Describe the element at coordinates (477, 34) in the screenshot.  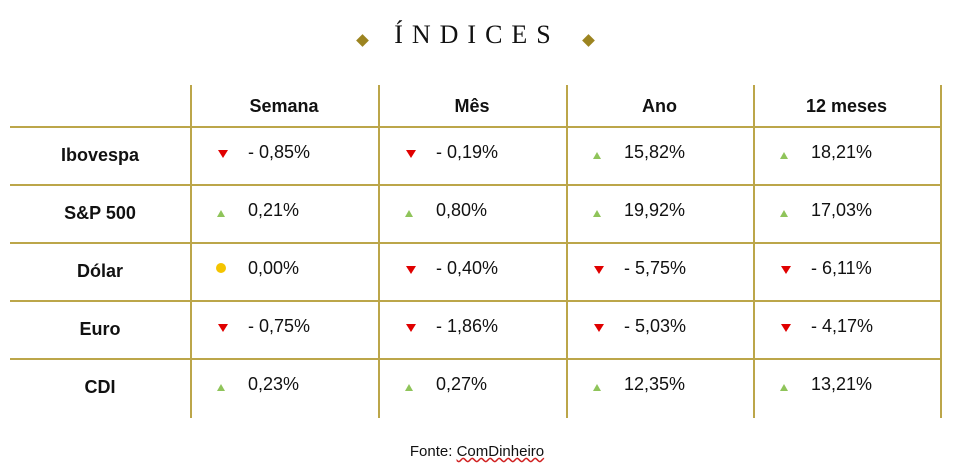
I see `title: ÍNDICES` at that location.